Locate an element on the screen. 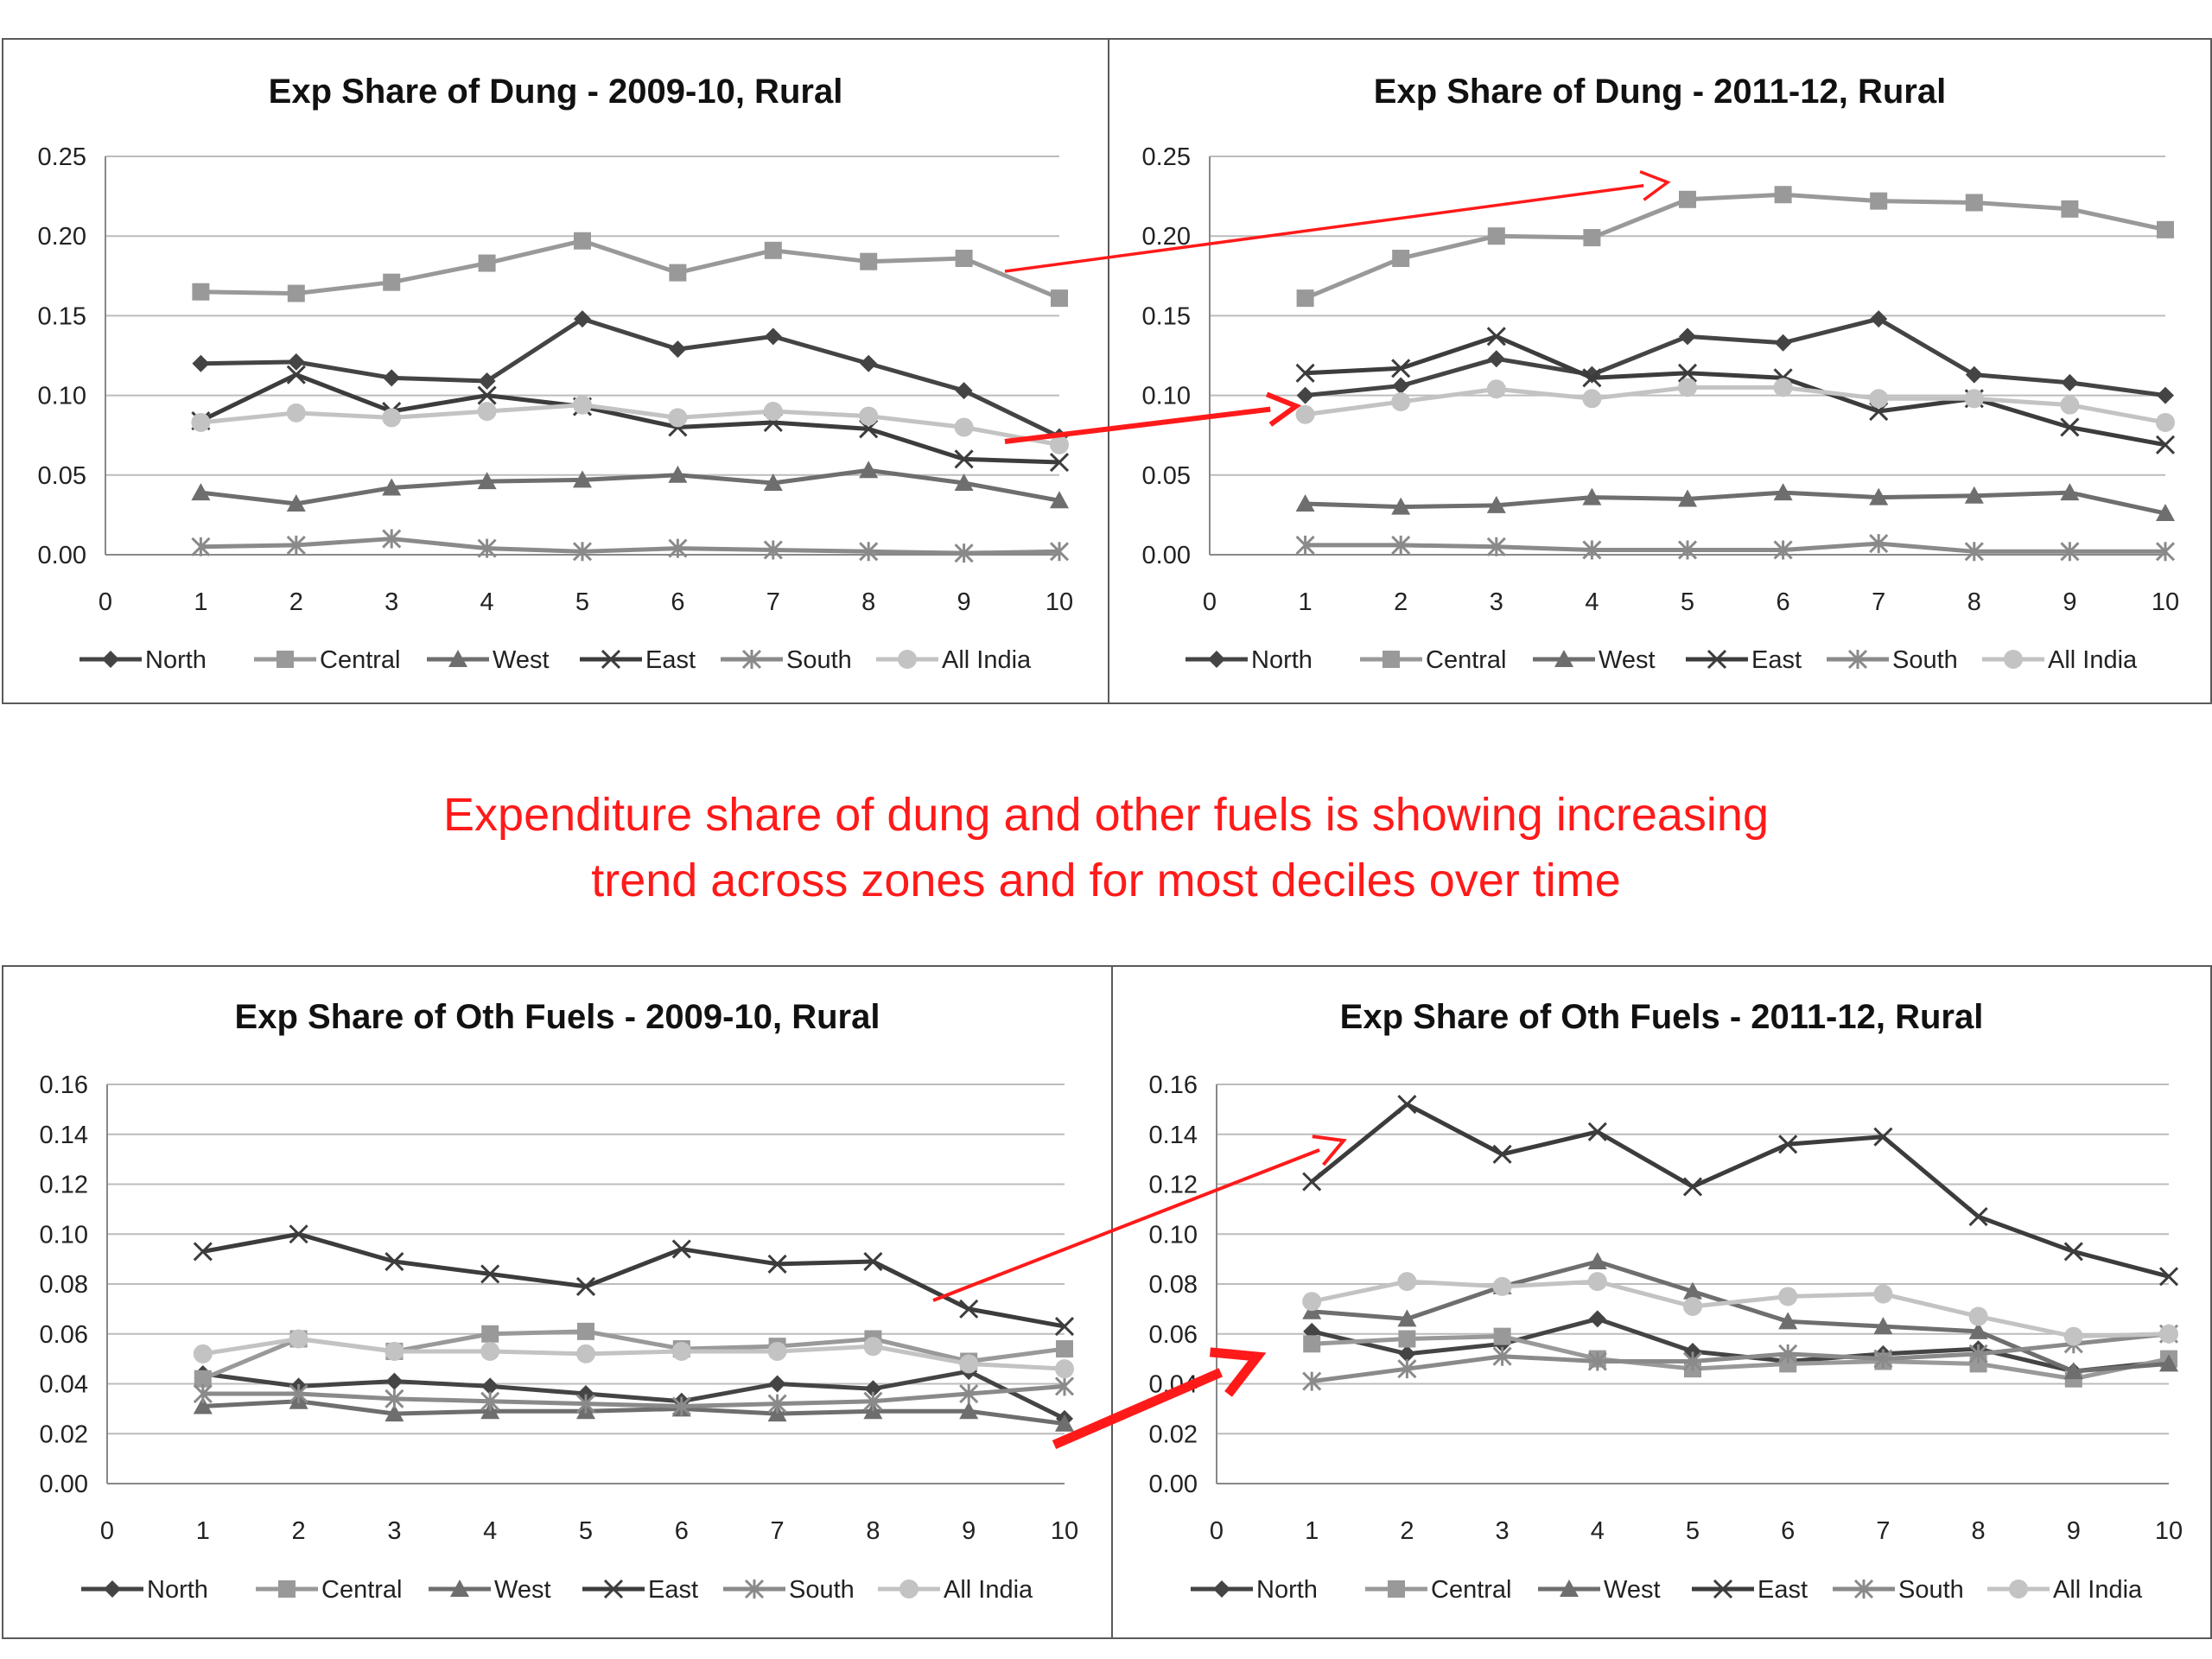 The width and height of the screenshot is (2212, 1659). y-tick-label: 0.25 is located at coordinates (1166, 157).